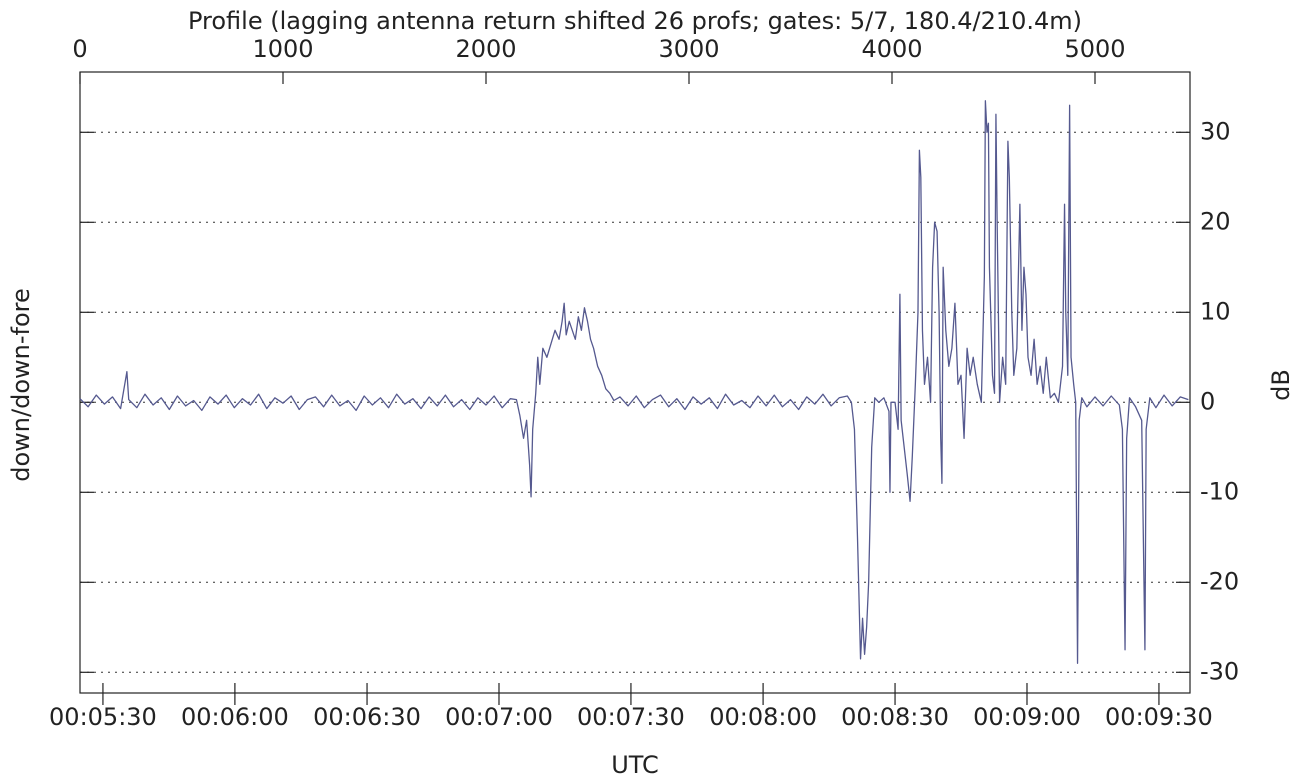 The image size is (1308, 780). I want to click on y2-tick-label: 0, so click(1207, 401).